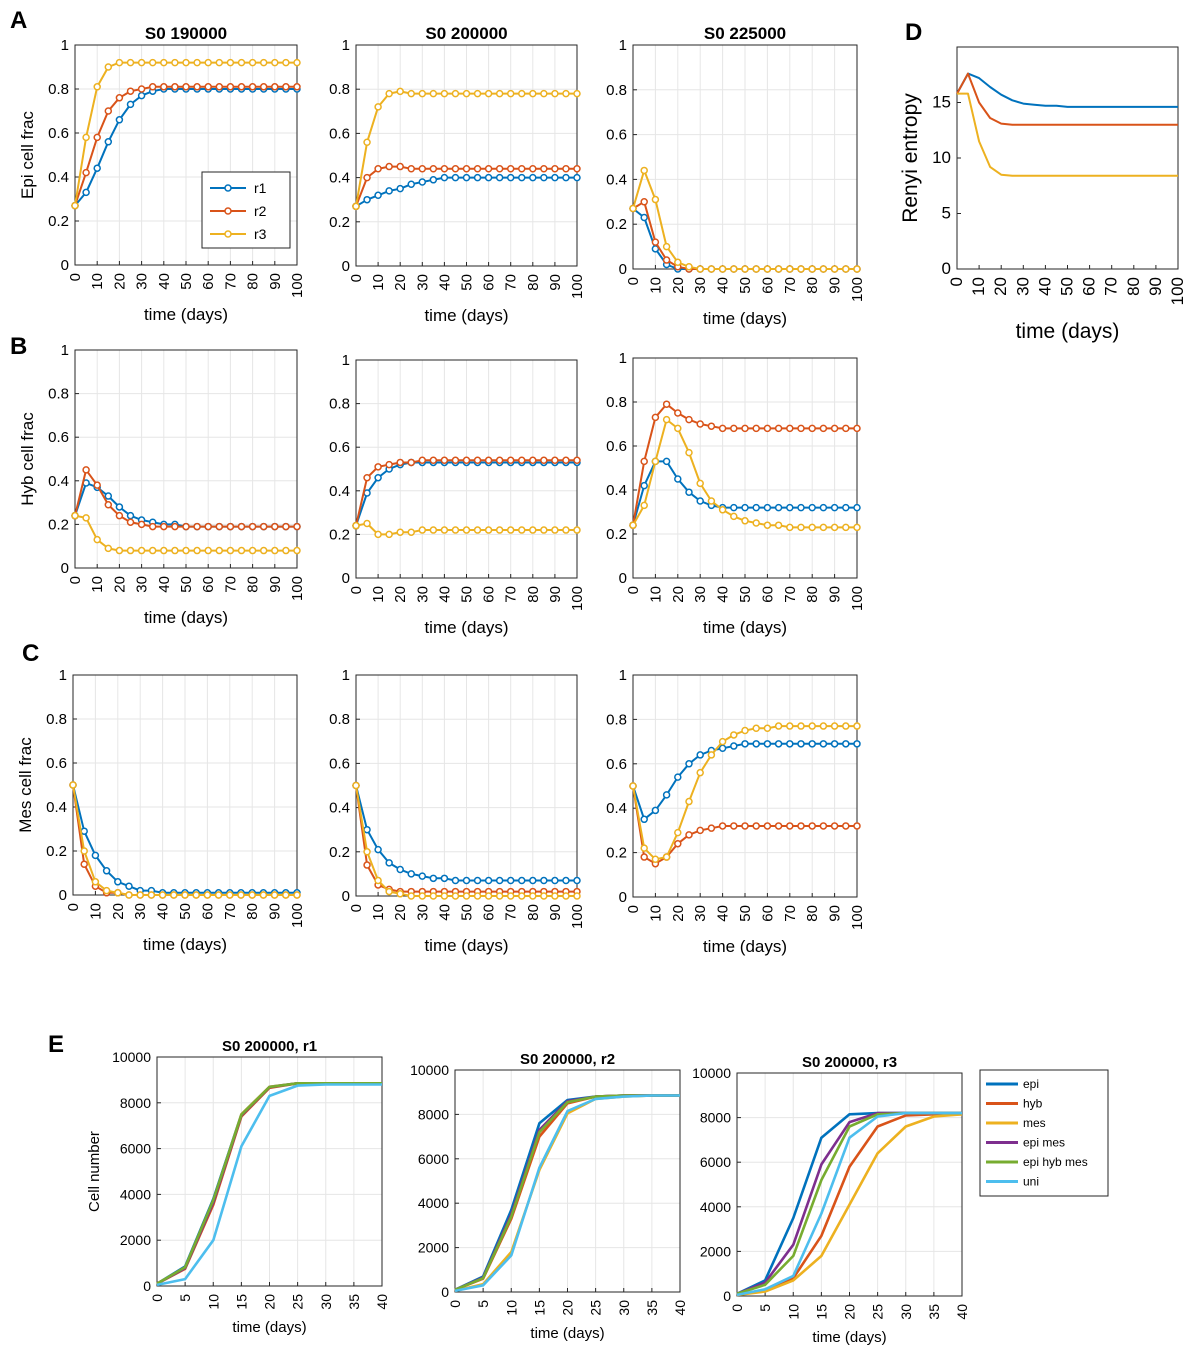 The height and width of the screenshot is (1355, 1196). What do you see at coordinates (1067, 99) in the screenshot?
I see `series-line-r2` at bounding box center [1067, 99].